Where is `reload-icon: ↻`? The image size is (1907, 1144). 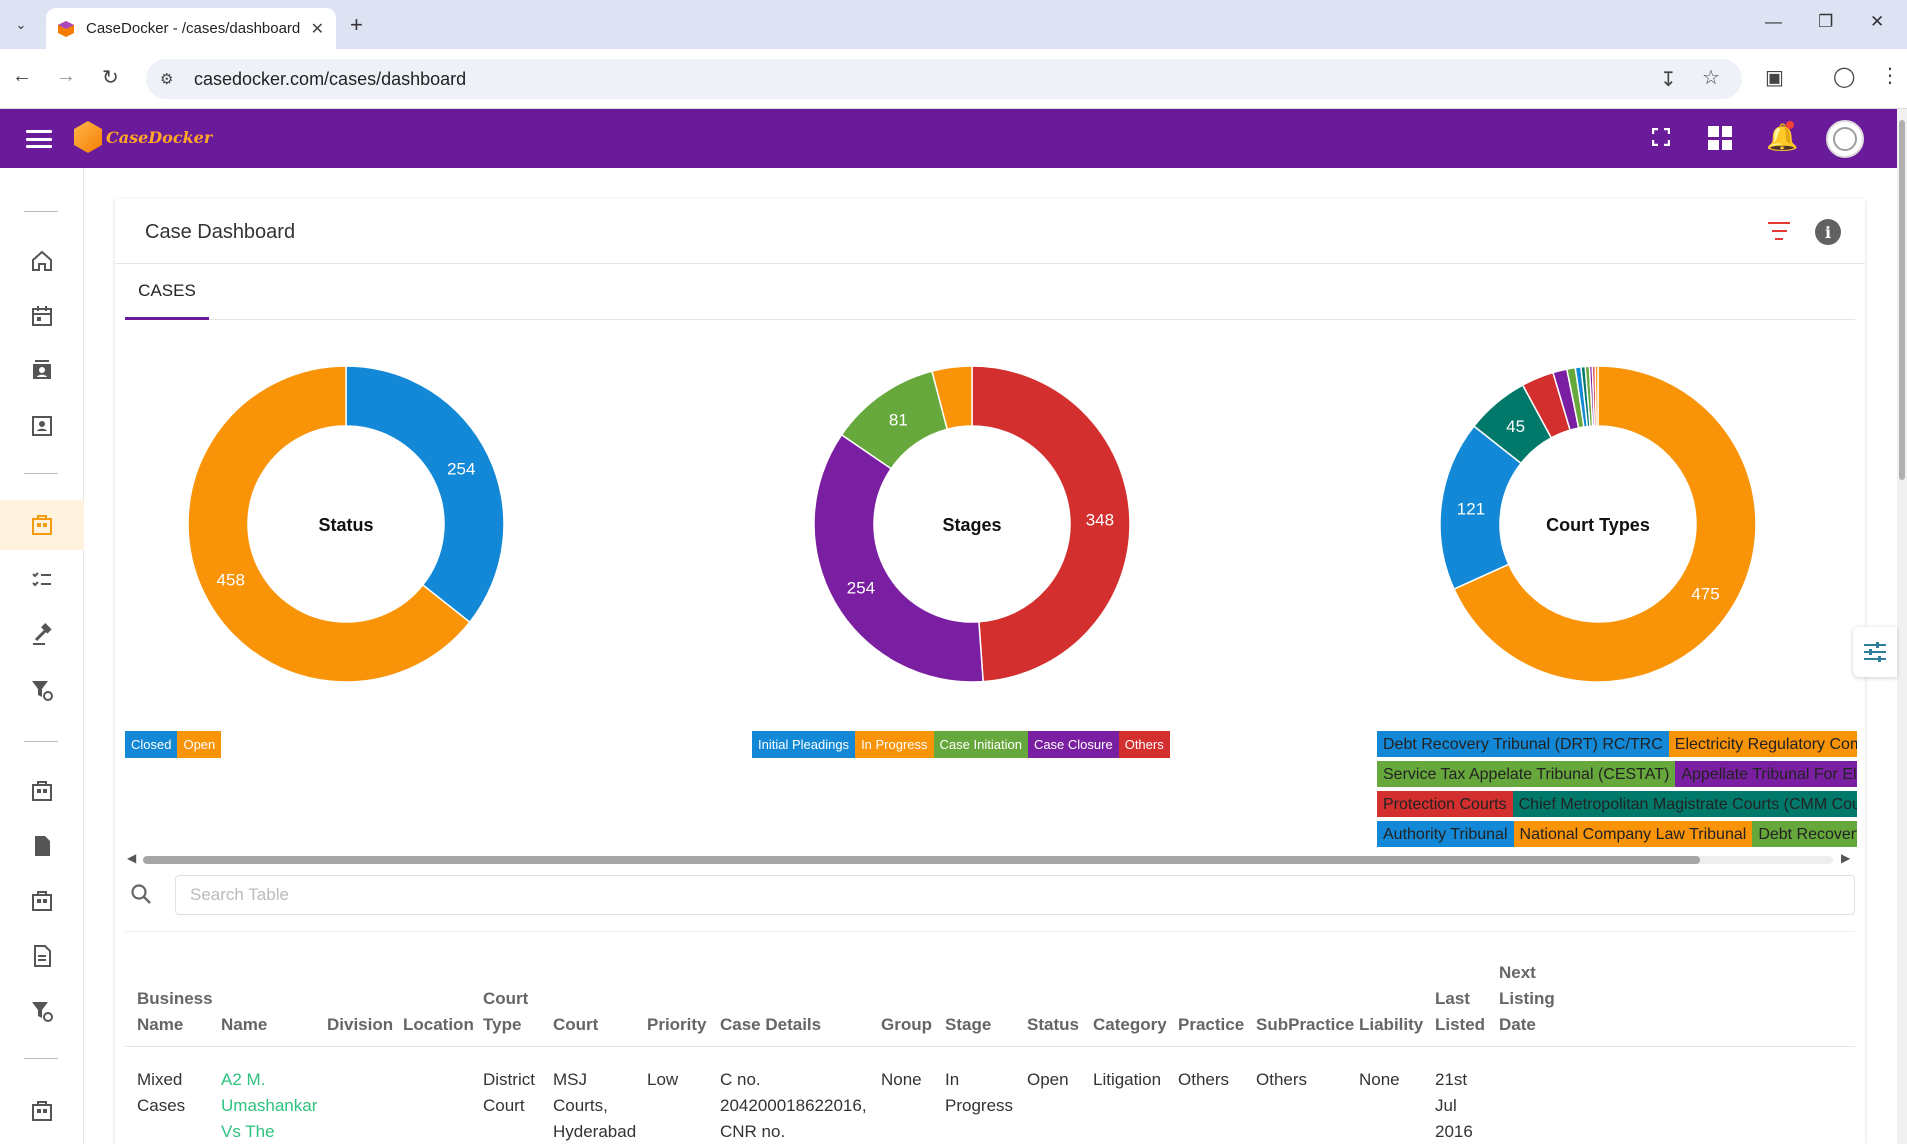
reload-icon: ↻ is located at coordinates (110, 78).